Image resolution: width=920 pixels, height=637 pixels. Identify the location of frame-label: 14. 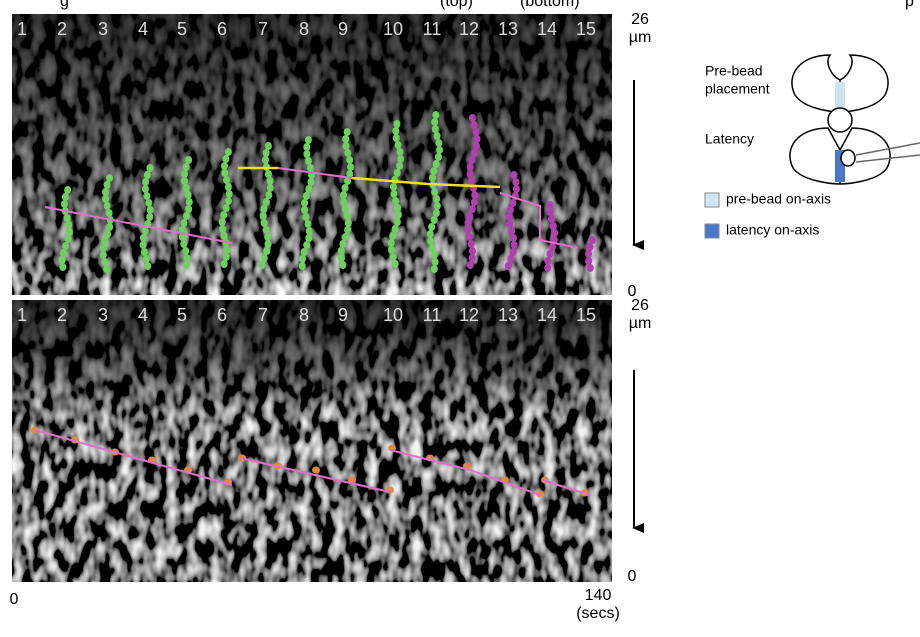
(547, 315).